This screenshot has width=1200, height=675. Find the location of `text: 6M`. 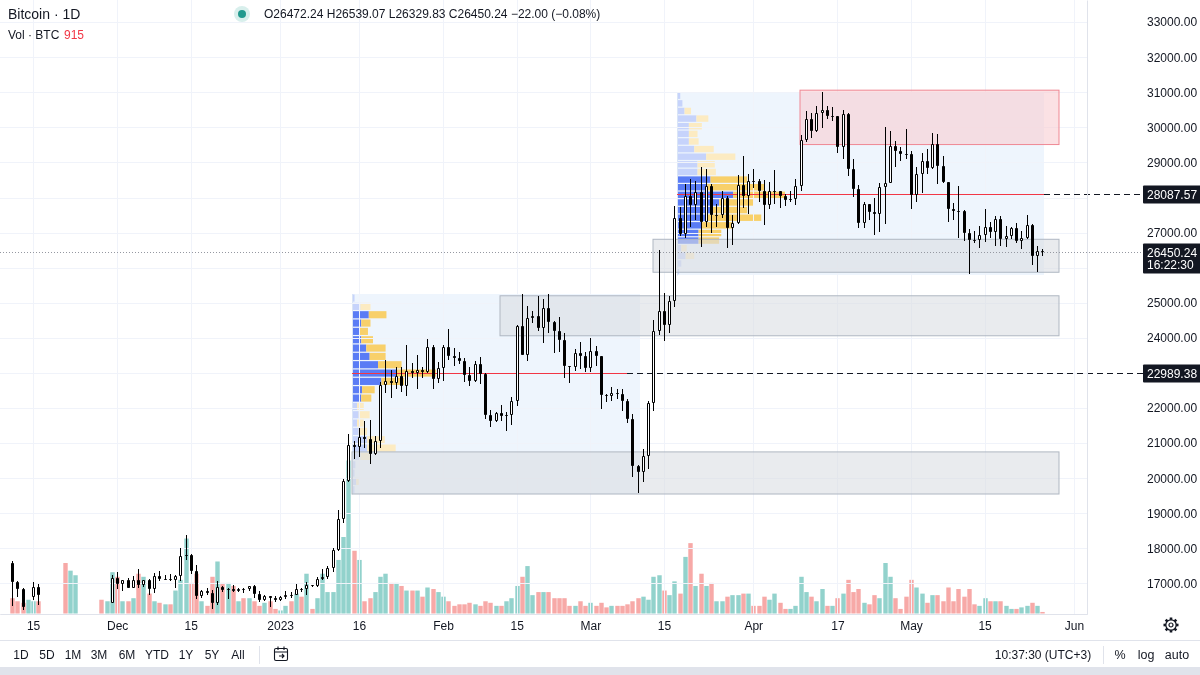

text: 6M is located at coordinates (127, 655).